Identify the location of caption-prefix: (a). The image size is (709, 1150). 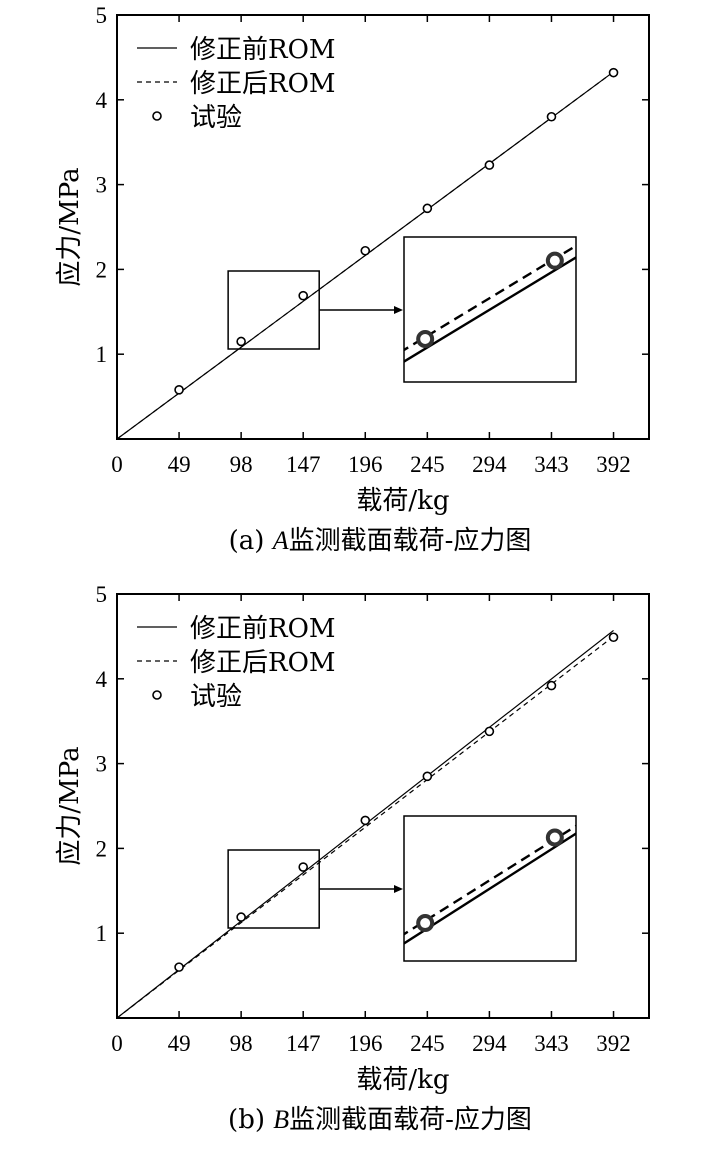
(251, 541).